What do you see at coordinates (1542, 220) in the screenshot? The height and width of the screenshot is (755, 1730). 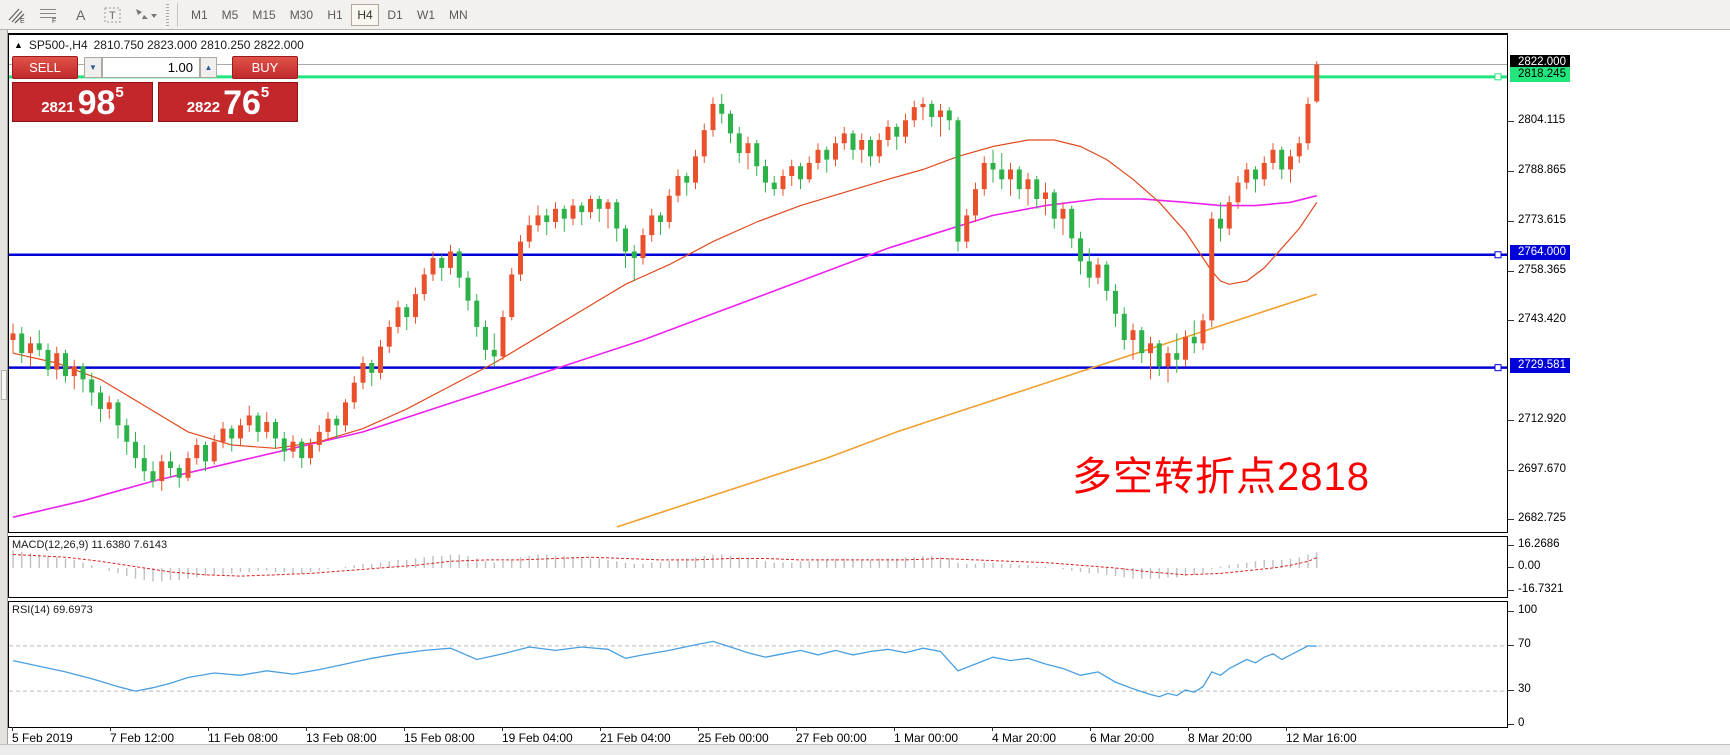 I see `price-tick-label: 2773.615` at bounding box center [1542, 220].